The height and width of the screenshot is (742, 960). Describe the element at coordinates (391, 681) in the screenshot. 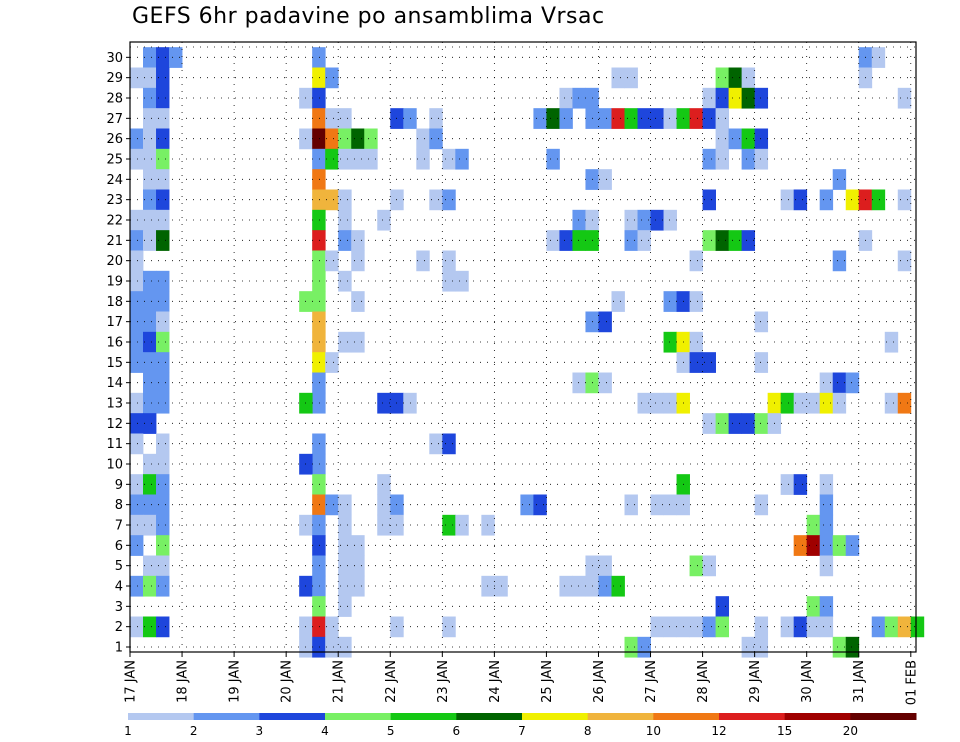

I see `x-tick-label: 22 JAN` at that location.